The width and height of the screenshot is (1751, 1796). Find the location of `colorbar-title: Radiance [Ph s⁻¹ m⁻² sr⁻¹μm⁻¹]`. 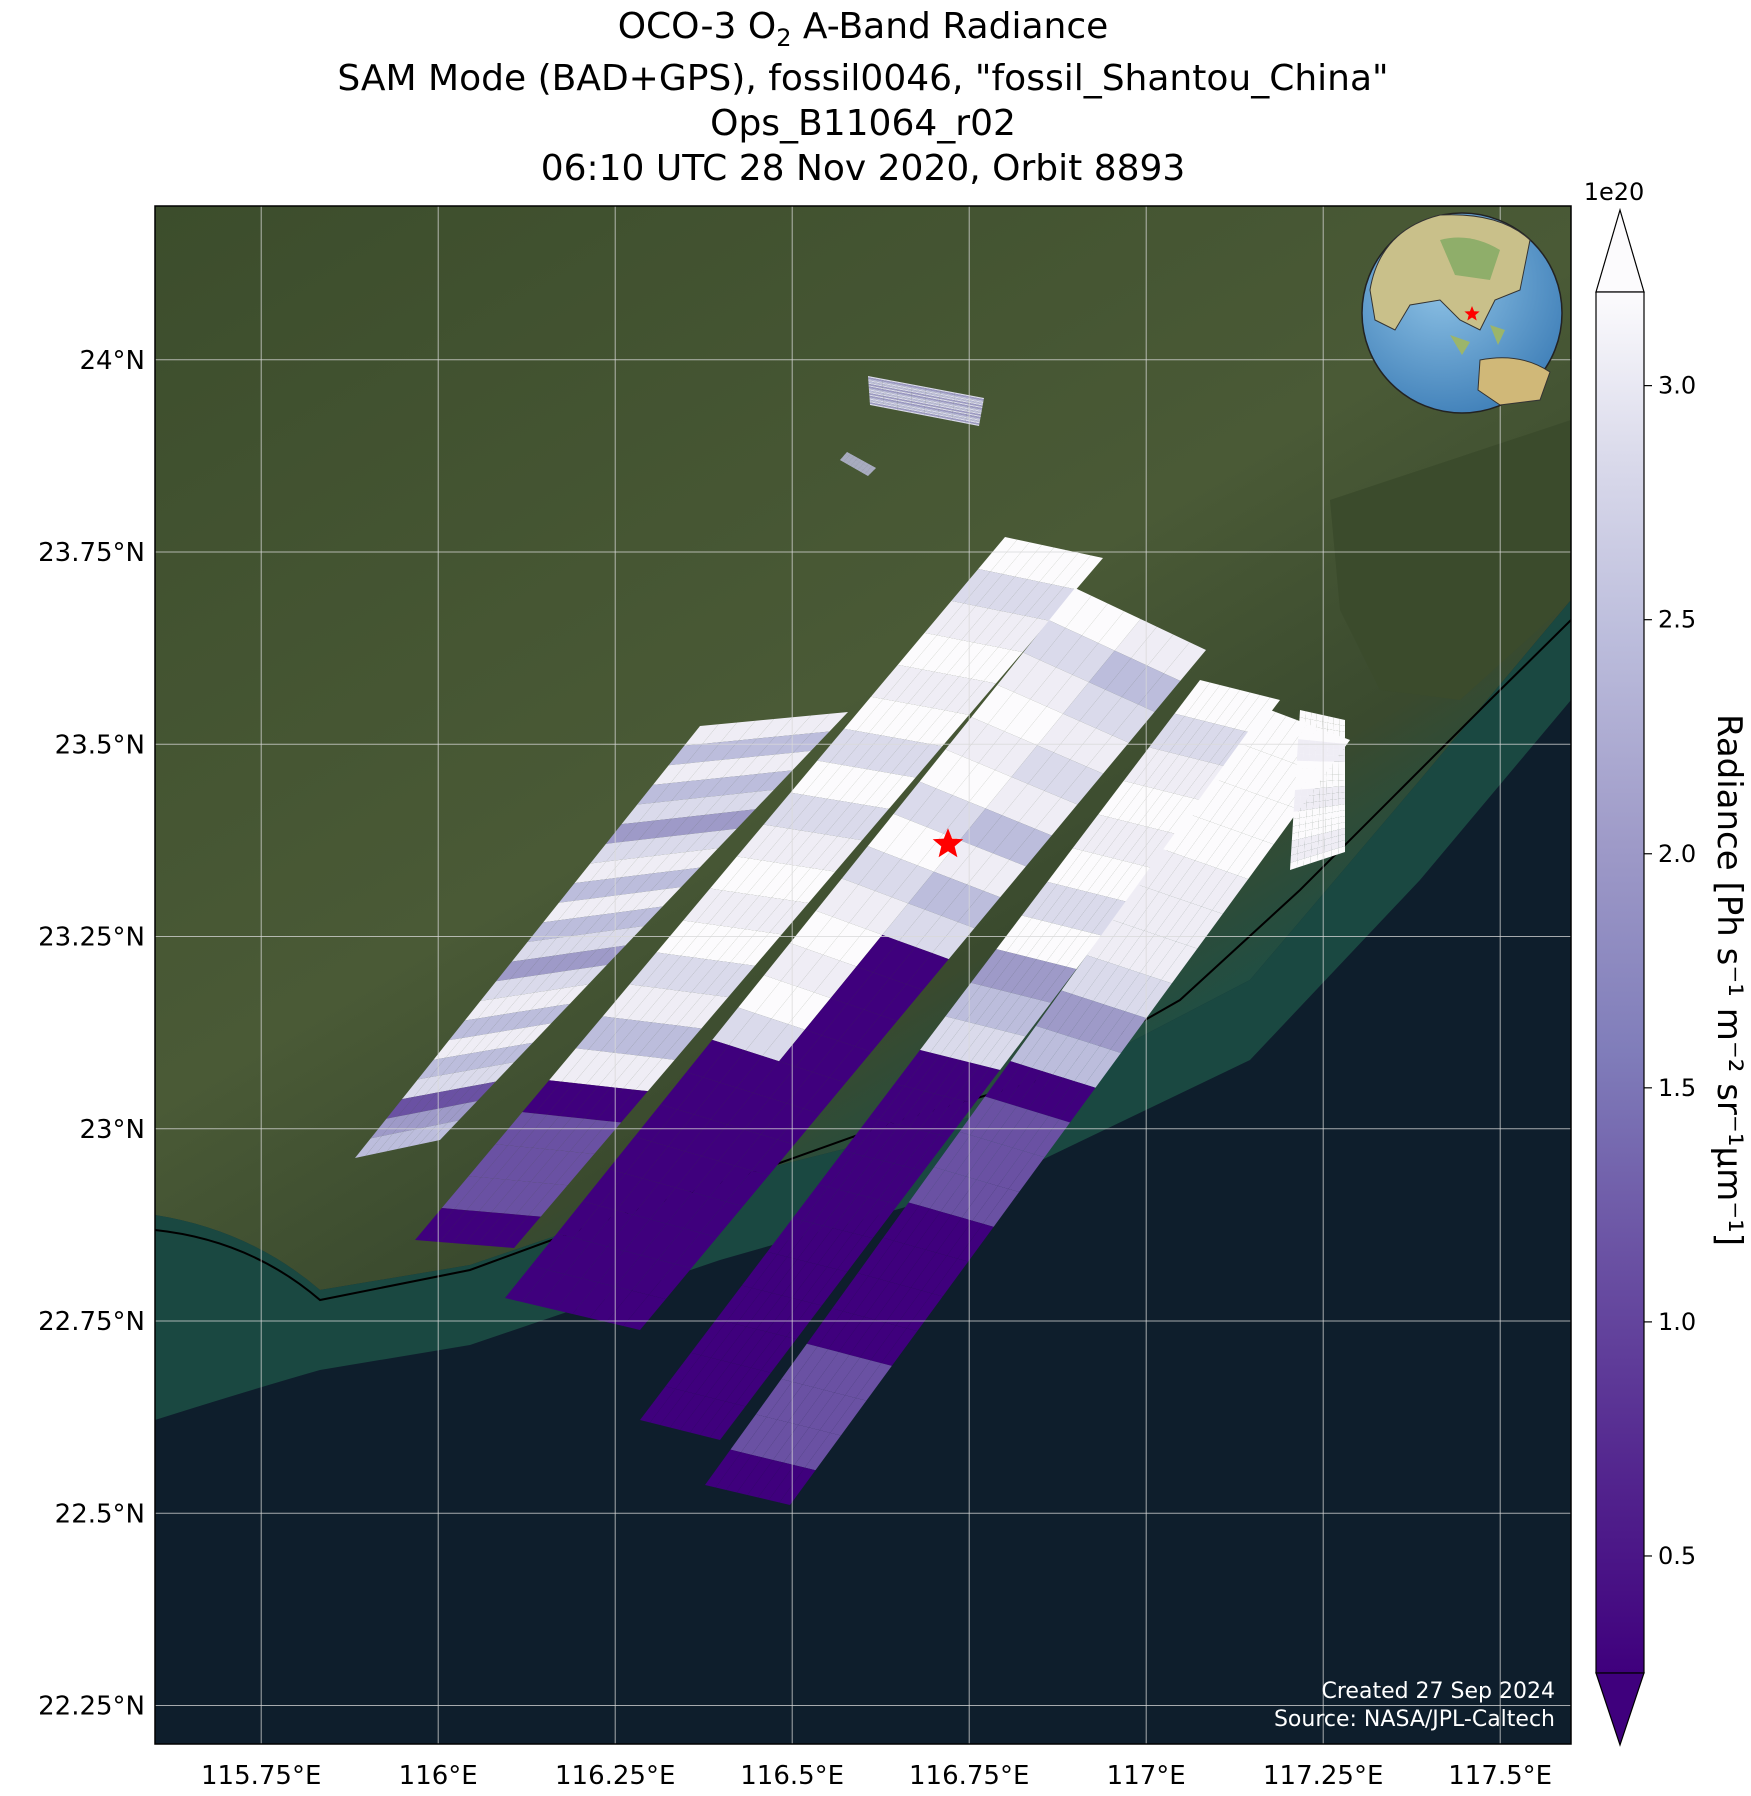

colorbar-title: Radiance [Ph s⁻¹ m⁻² sr⁻¹μm⁻¹] is located at coordinates (1729, 980).